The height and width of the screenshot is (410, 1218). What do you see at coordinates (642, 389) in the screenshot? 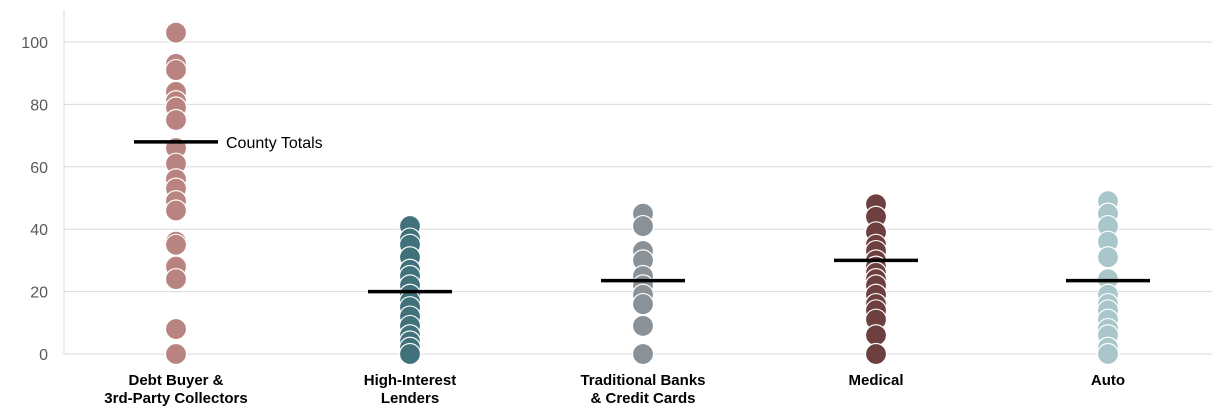
I see `x-category-label: Traditional Banks & Credit Cards` at bounding box center [642, 389].